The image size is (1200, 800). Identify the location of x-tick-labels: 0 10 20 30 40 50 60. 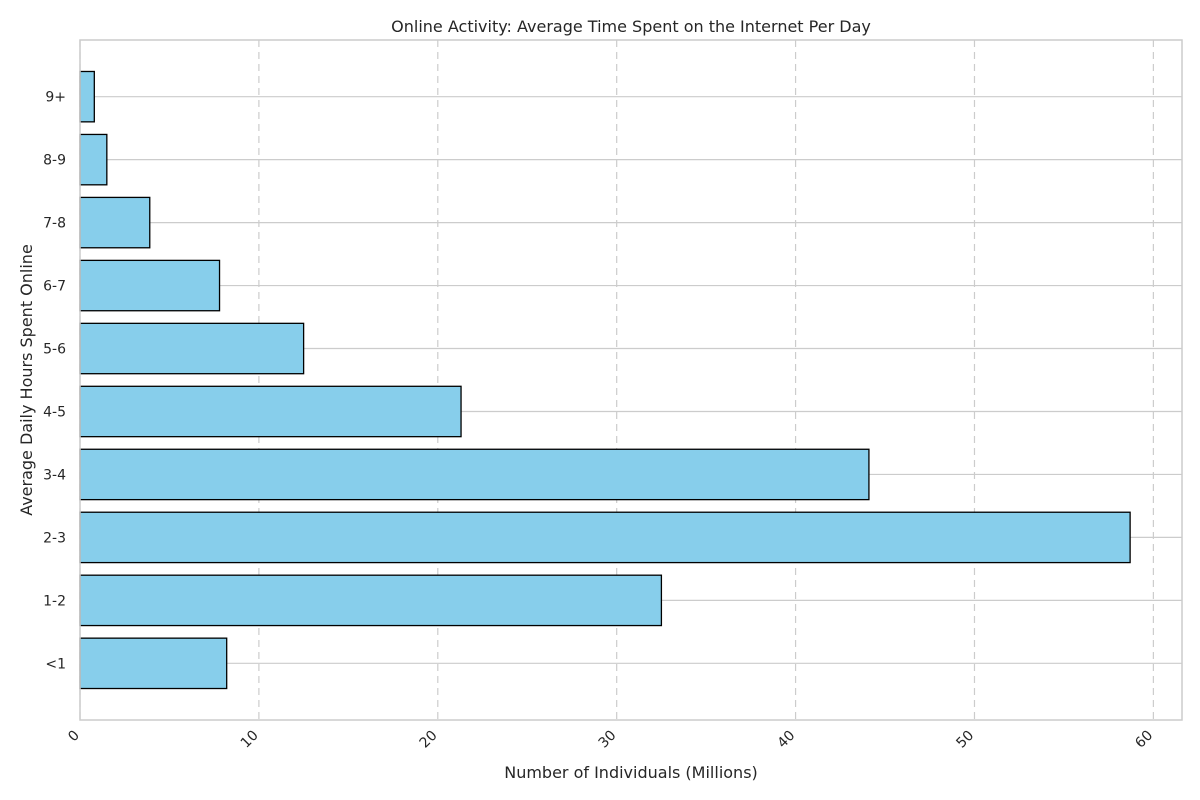
(610, 740).